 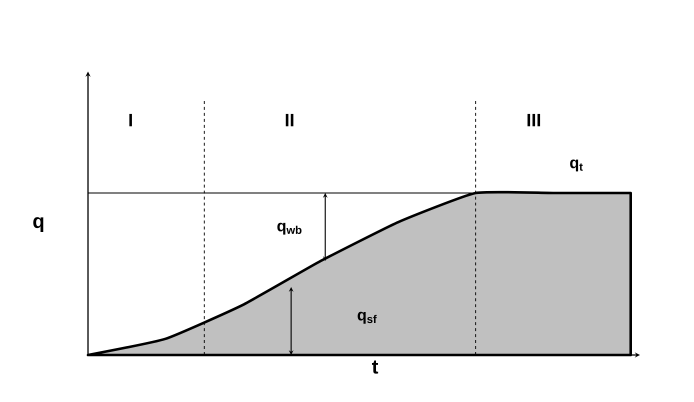 What do you see at coordinates (289, 228) in the screenshot?
I see `annotation: q$_{wb}$` at bounding box center [289, 228].